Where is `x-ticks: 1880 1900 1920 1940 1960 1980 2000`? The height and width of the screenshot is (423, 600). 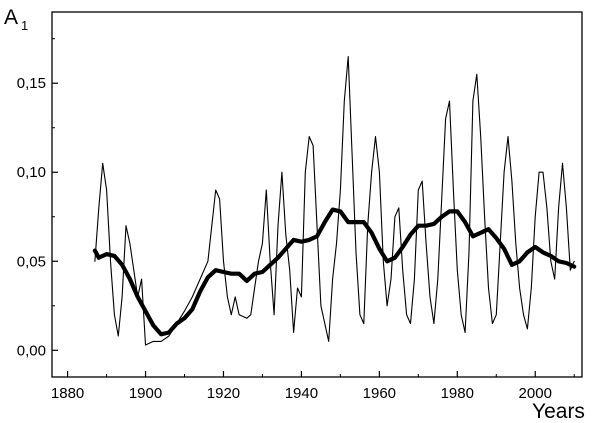 x-ticks: 1880 1900 1920 1940 1960 1980 2000 is located at coordinates (313, 386).